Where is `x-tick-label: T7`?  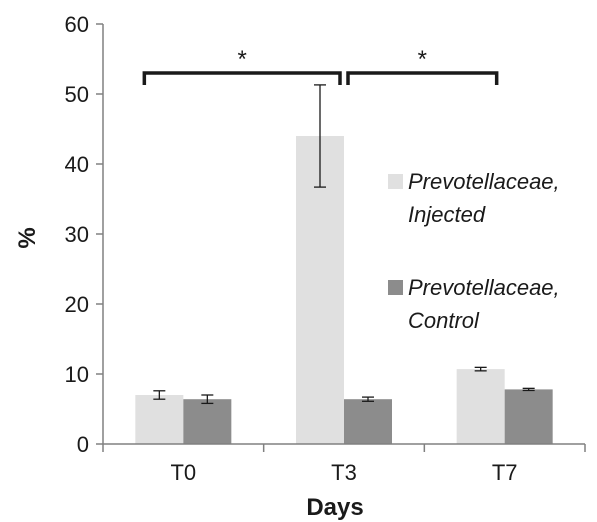 x-tick-label: T7 is located at coordinates (505, 472).